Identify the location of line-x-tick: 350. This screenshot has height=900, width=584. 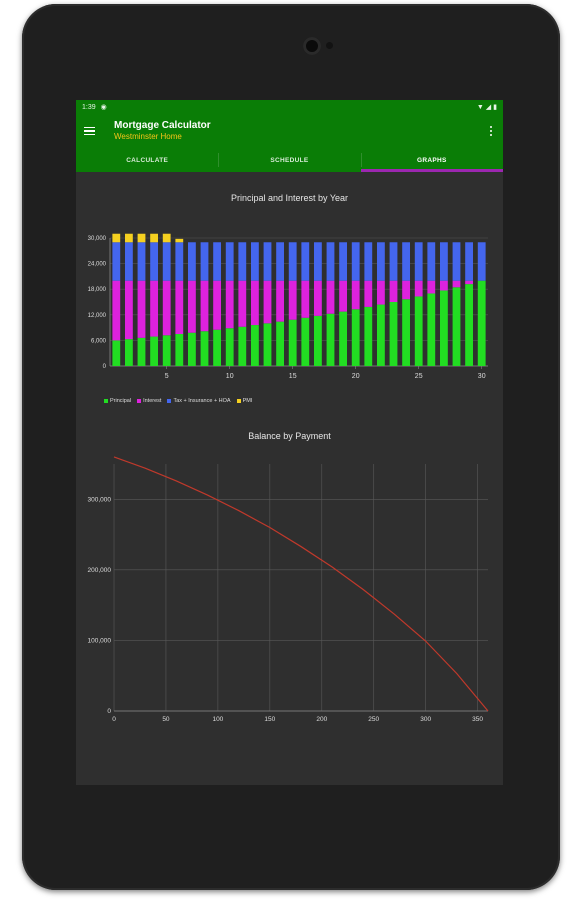
(477, 719).